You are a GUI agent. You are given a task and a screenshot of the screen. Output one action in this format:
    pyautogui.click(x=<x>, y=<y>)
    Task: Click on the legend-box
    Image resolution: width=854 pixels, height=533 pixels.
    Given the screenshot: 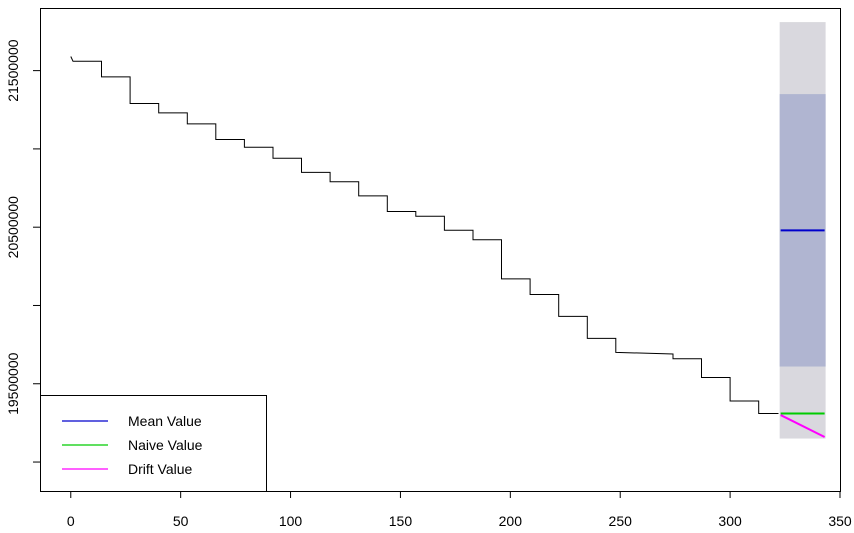 What is the action you would take?
    pyautogui.click(x=153, y=443)
    